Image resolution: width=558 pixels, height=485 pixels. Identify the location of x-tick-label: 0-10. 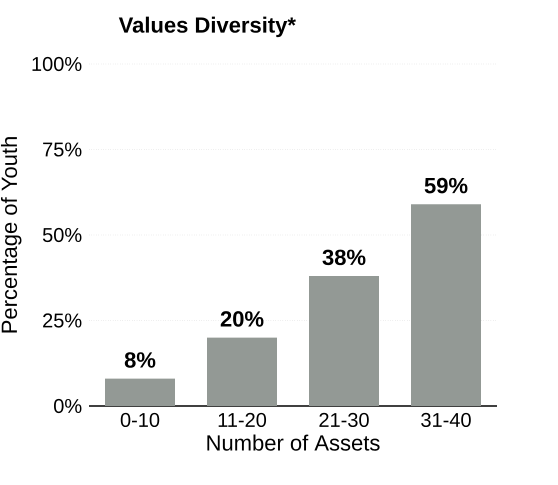
(140, 420).